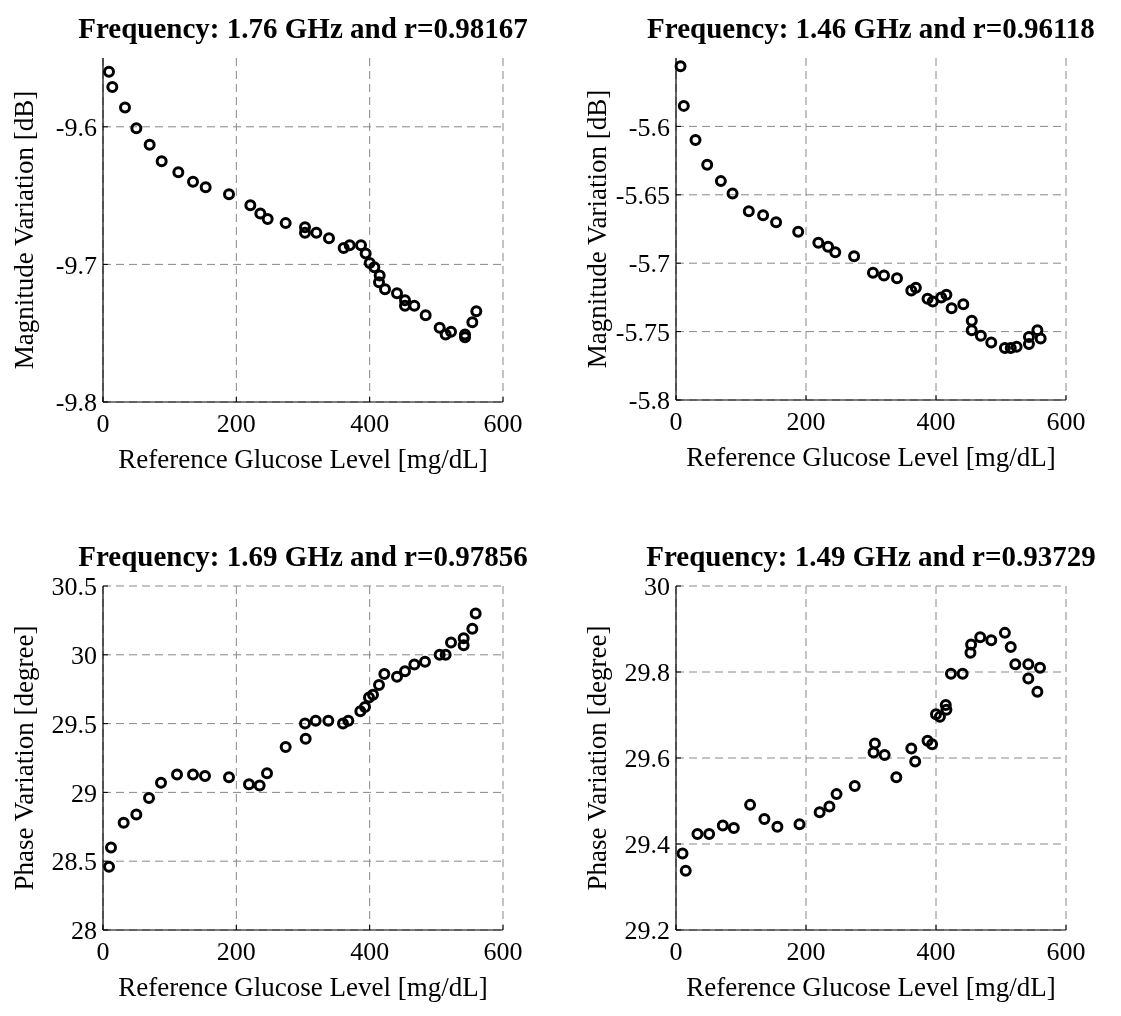  I want to click on y-tick-label: -5.65, so click(642, 195).